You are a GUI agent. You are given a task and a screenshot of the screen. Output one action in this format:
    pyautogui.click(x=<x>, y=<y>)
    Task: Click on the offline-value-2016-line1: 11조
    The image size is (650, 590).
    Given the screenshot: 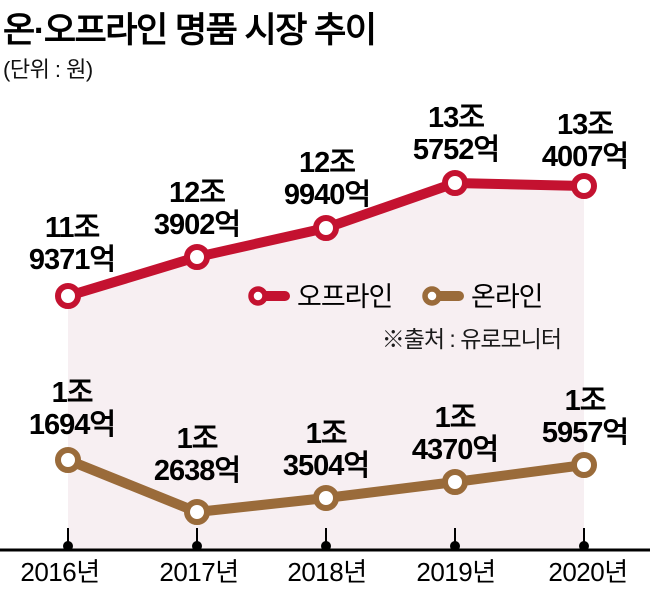 What is the action you would take?
    pyautogui.click(x=72, y=228)
    